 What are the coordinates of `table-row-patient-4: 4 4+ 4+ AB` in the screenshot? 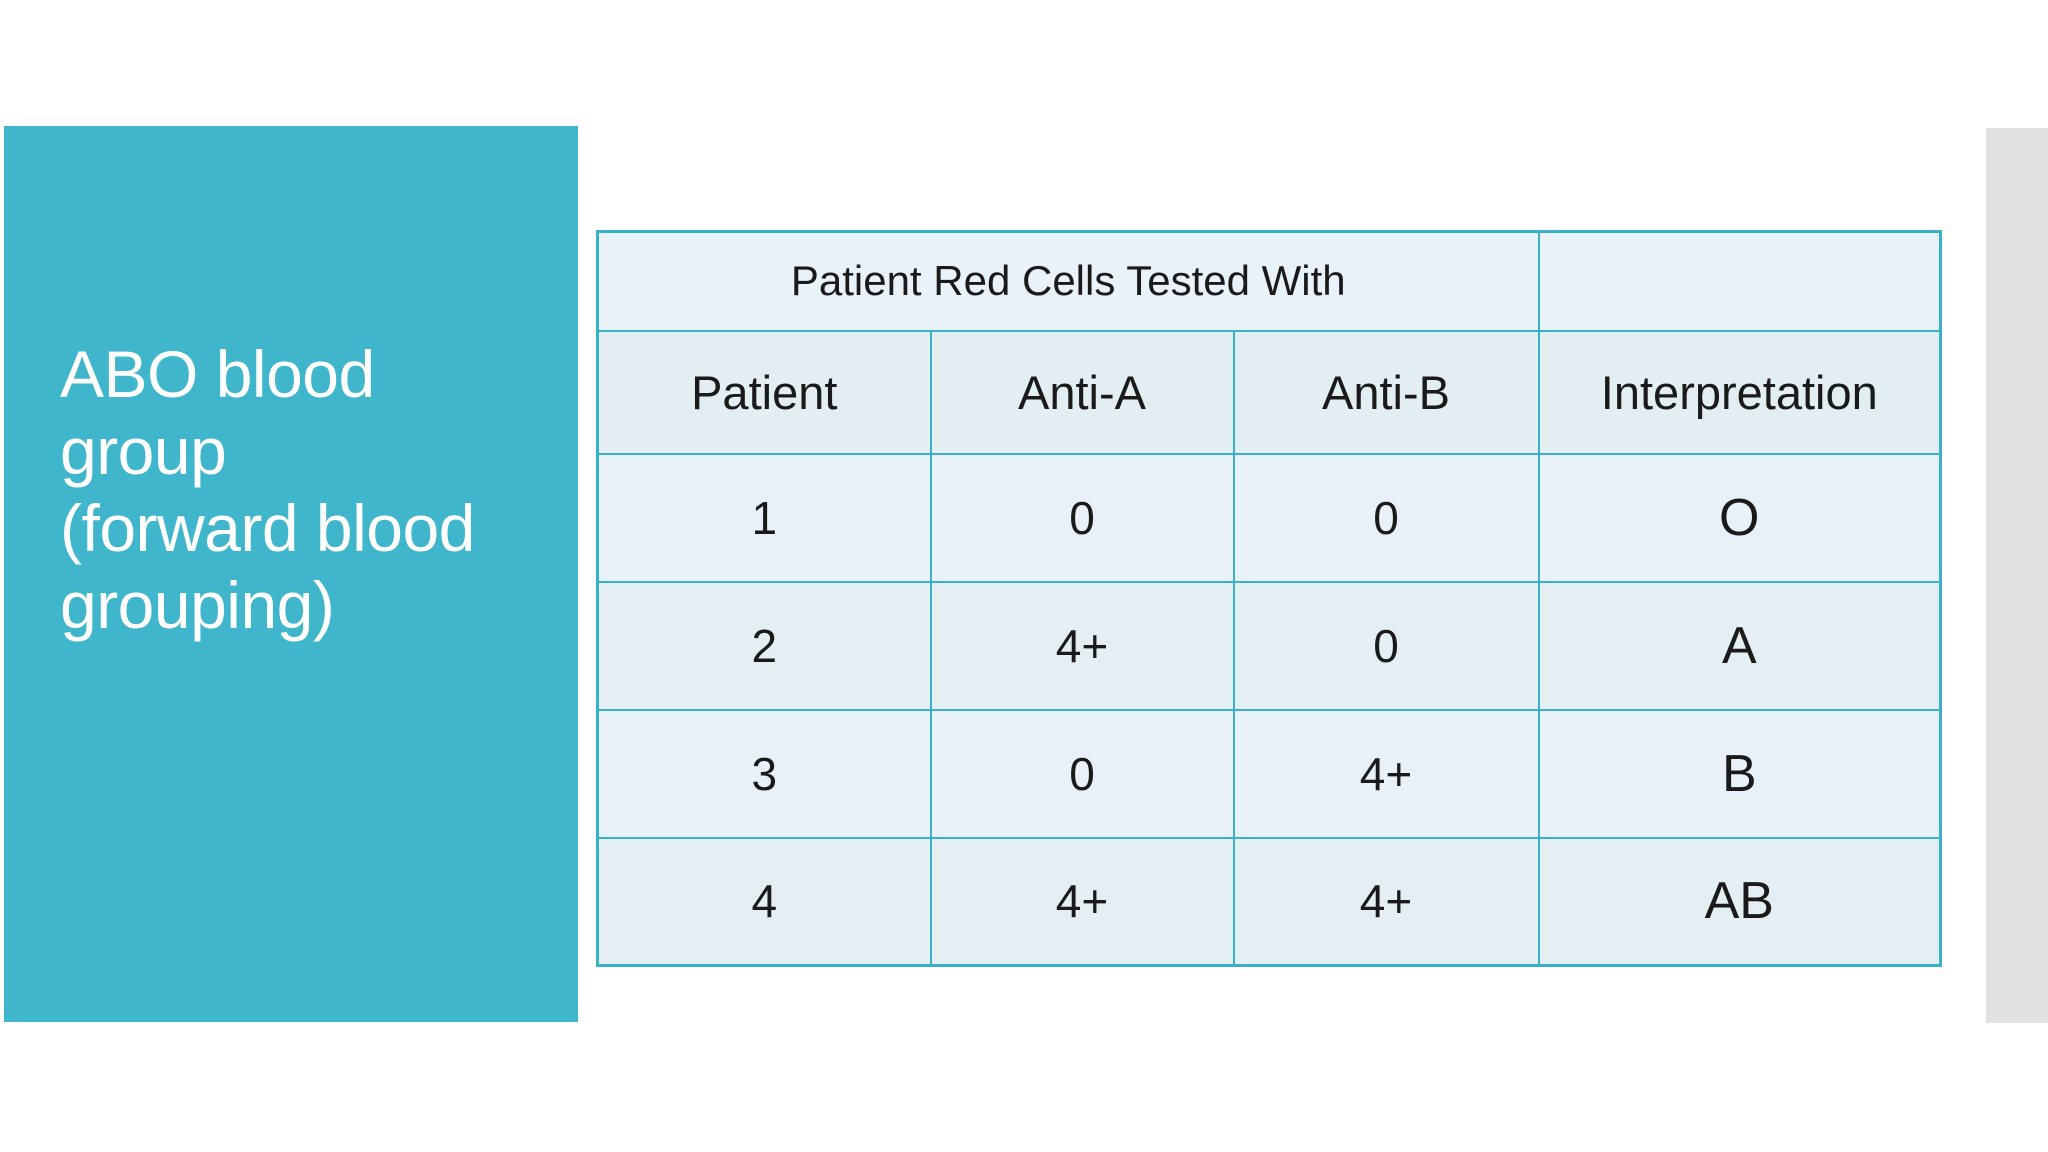 It's located at (1269, 901).